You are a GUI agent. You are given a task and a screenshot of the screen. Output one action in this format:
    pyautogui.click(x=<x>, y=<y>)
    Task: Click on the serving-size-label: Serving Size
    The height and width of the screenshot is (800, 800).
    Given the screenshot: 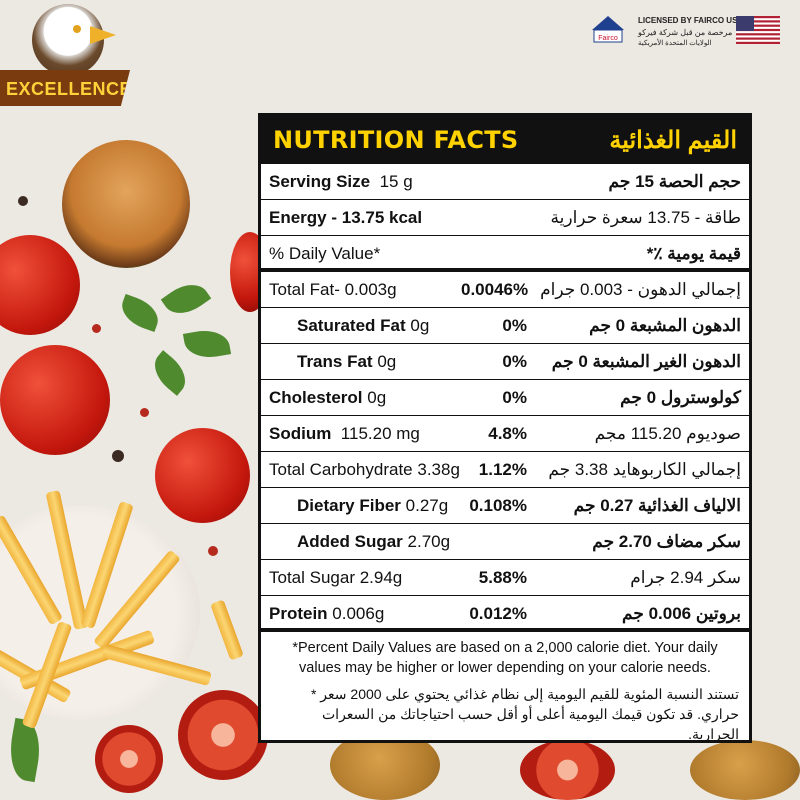 What is the action you would take?
    pyautogui.click(x=320, y=181)
    